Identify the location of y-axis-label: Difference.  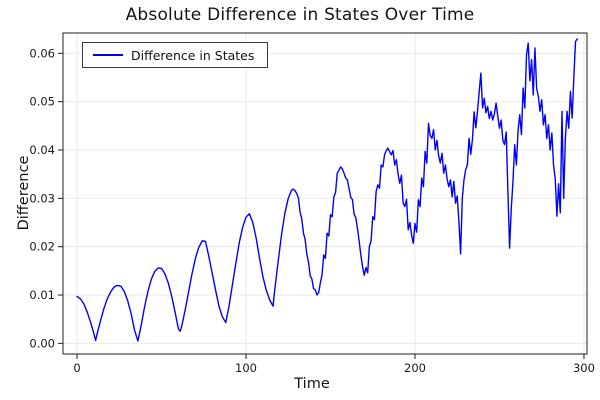
(24, 193).